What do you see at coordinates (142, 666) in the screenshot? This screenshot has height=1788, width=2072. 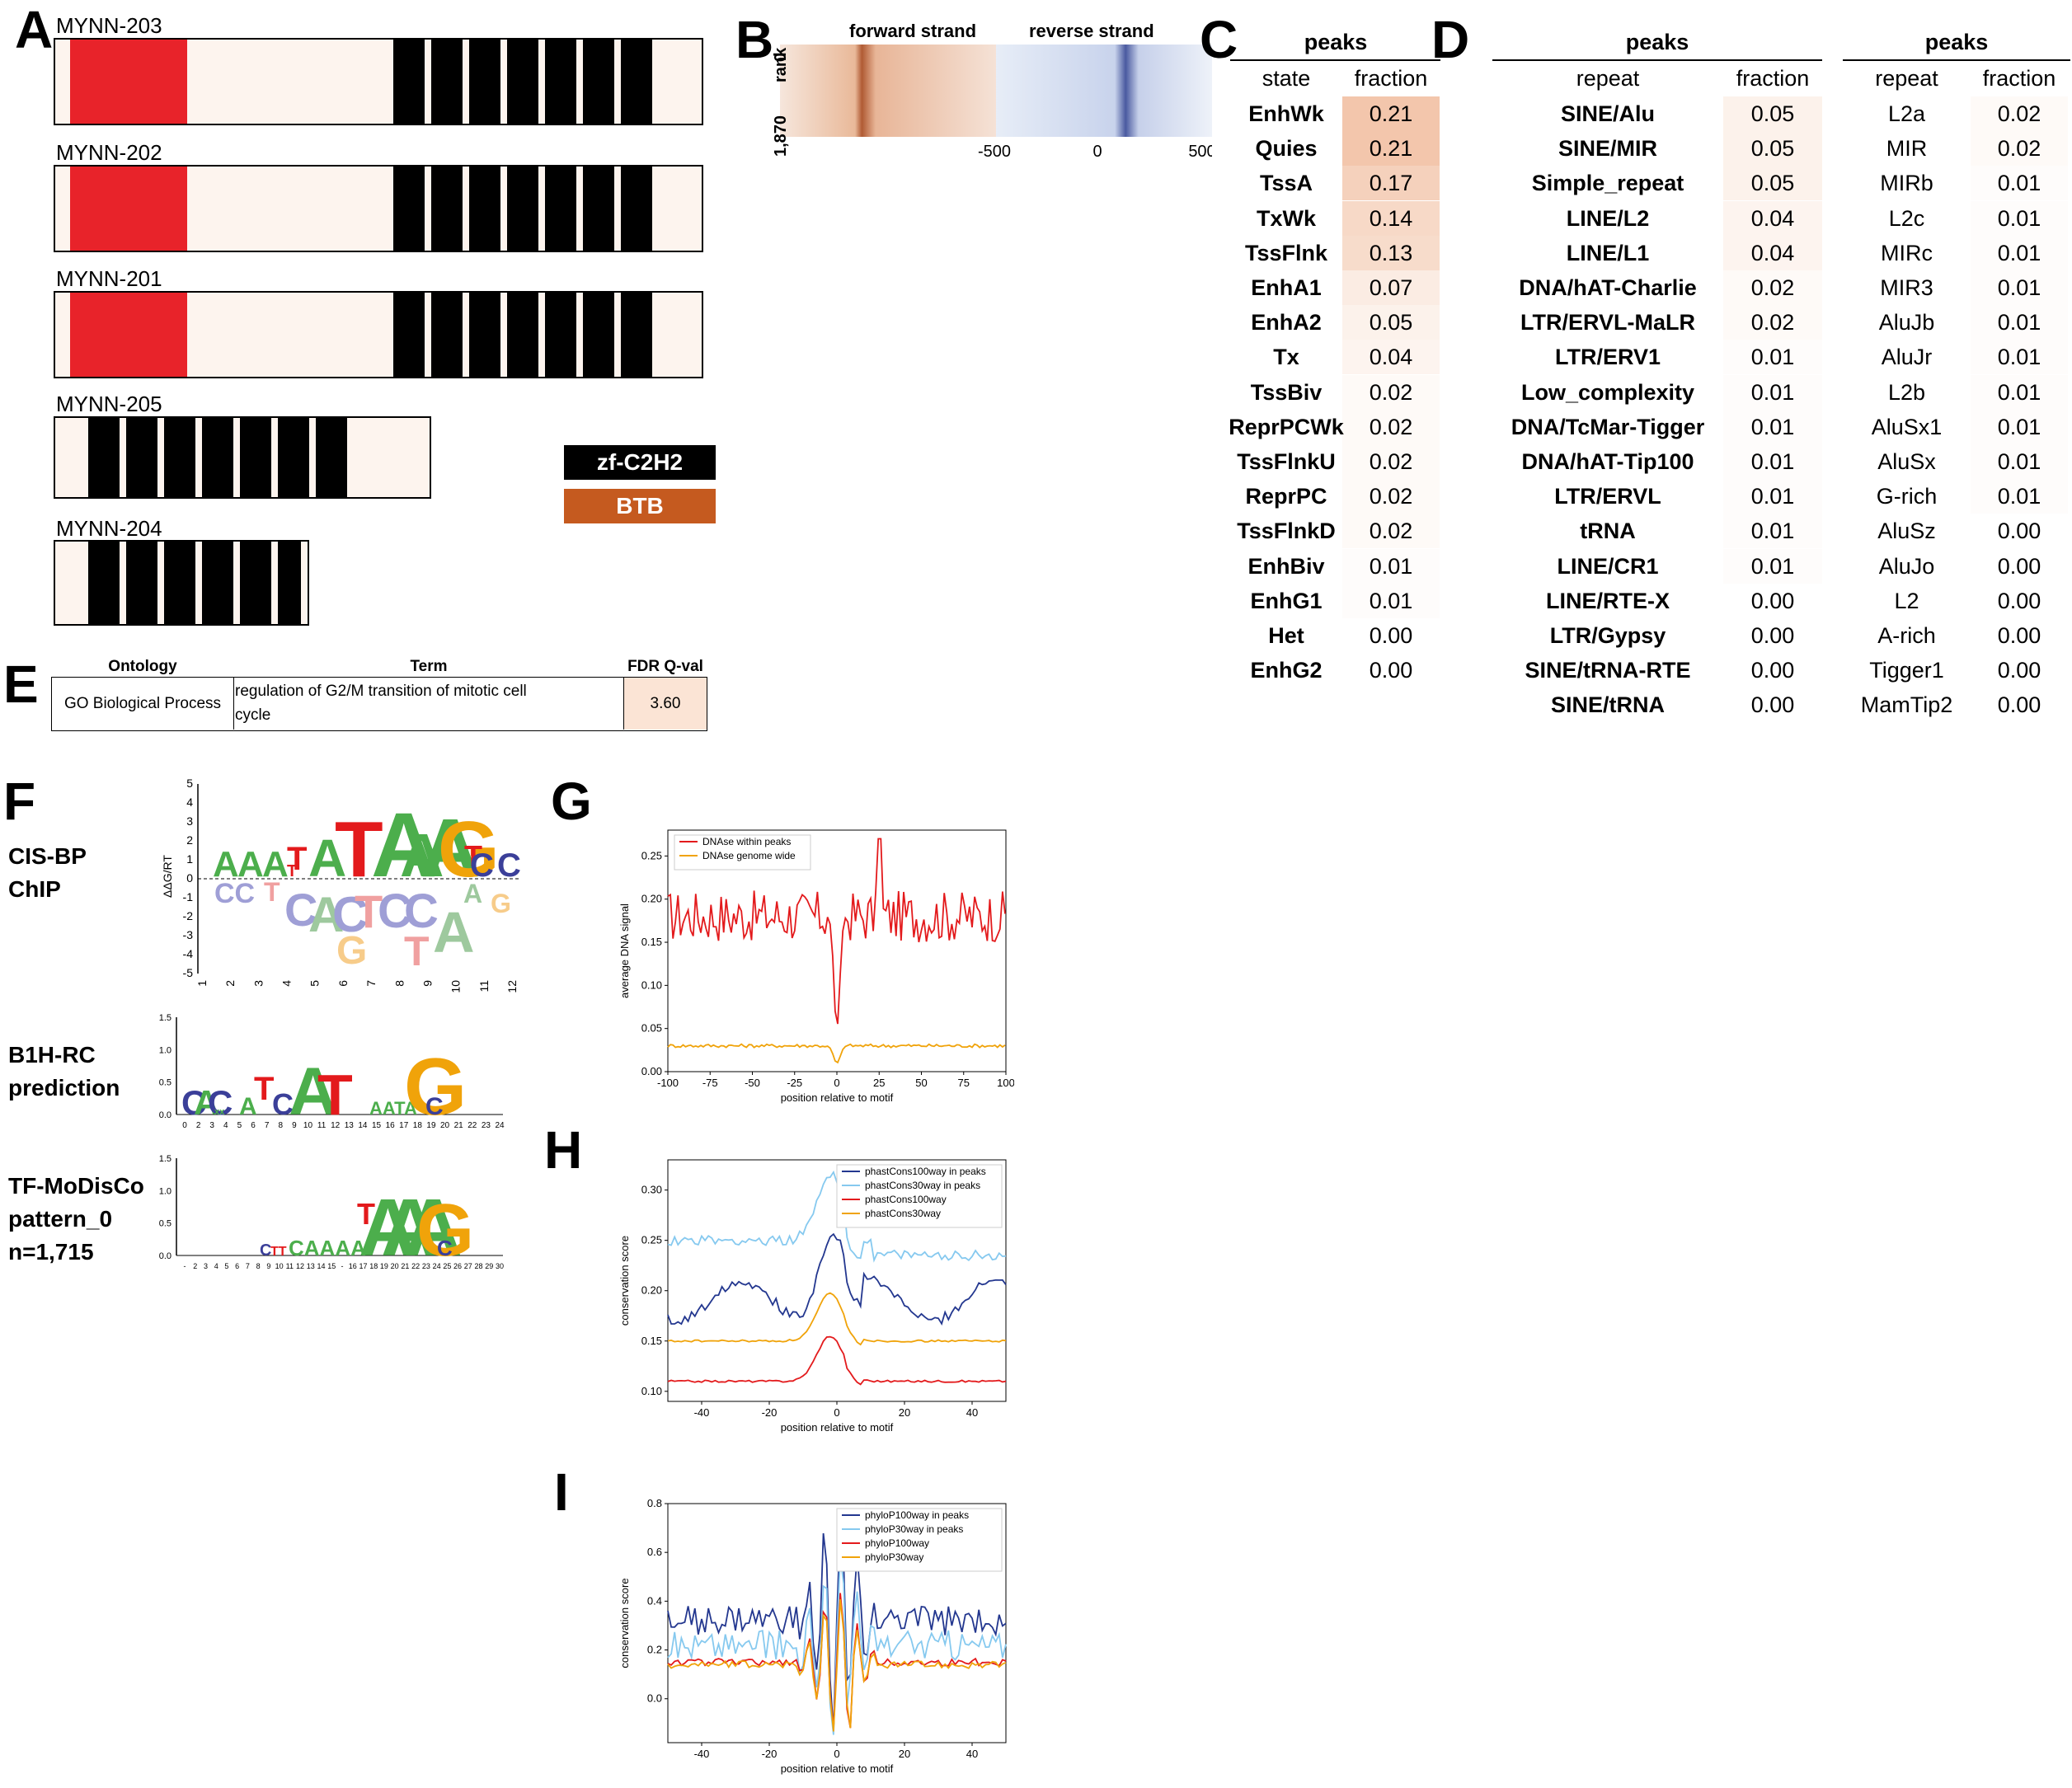 I see `column-header: Ontology` at bounding box center [142, 666].